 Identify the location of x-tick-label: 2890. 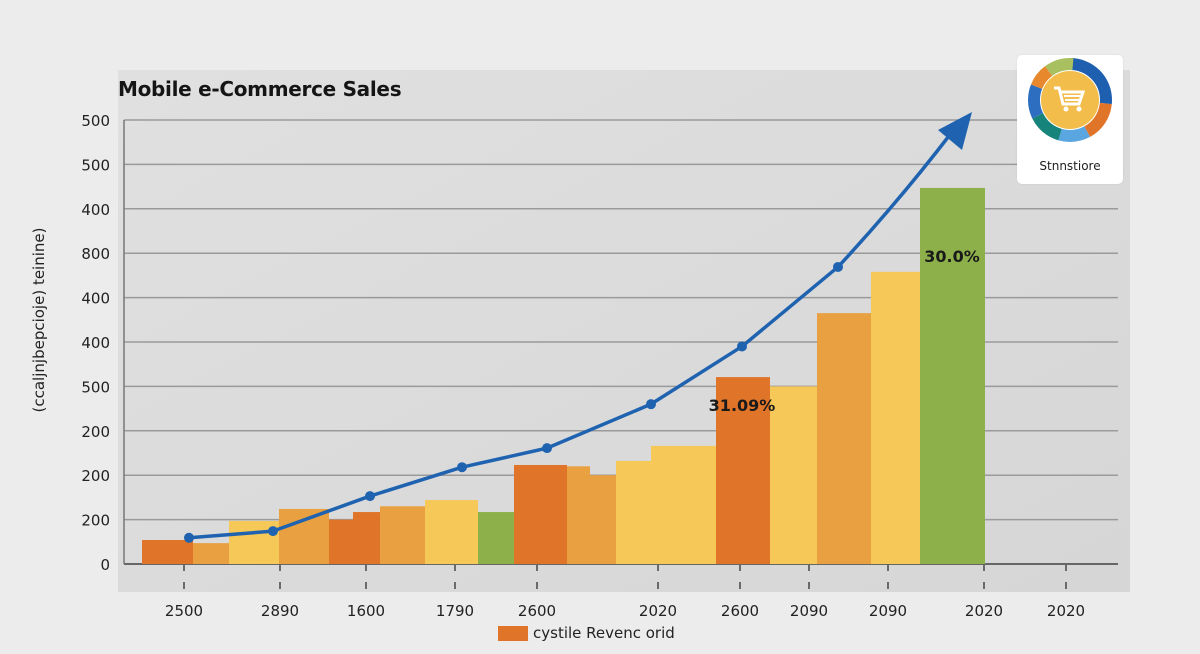
(280, 611).